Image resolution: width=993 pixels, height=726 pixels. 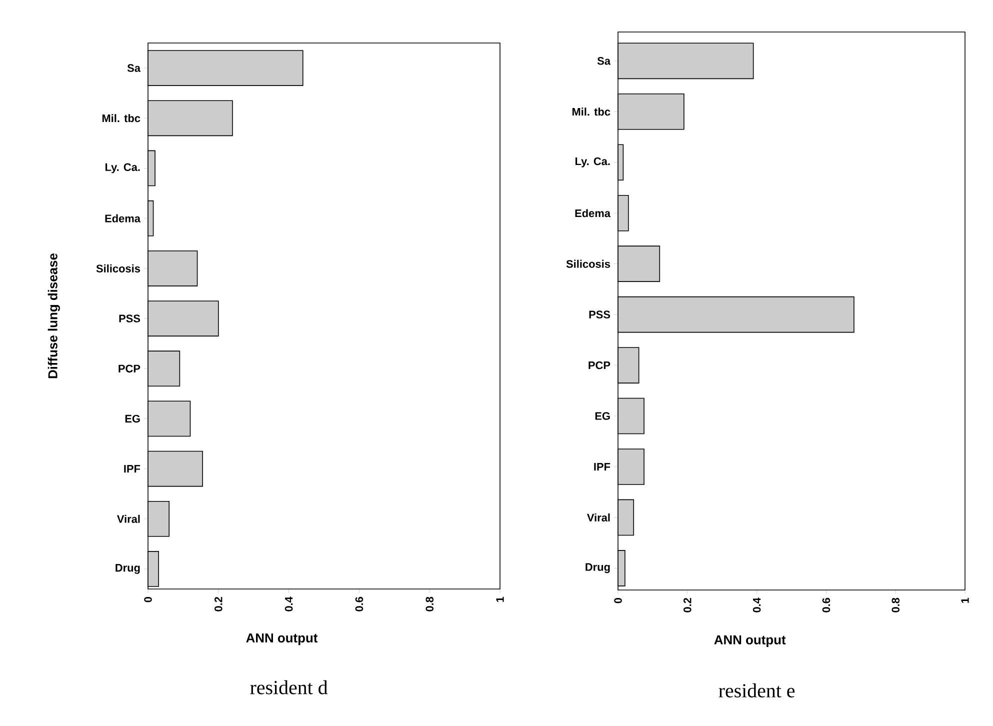 I want to click on y-axis-title: Diffuse lung disease, so click(x=54, y=315).